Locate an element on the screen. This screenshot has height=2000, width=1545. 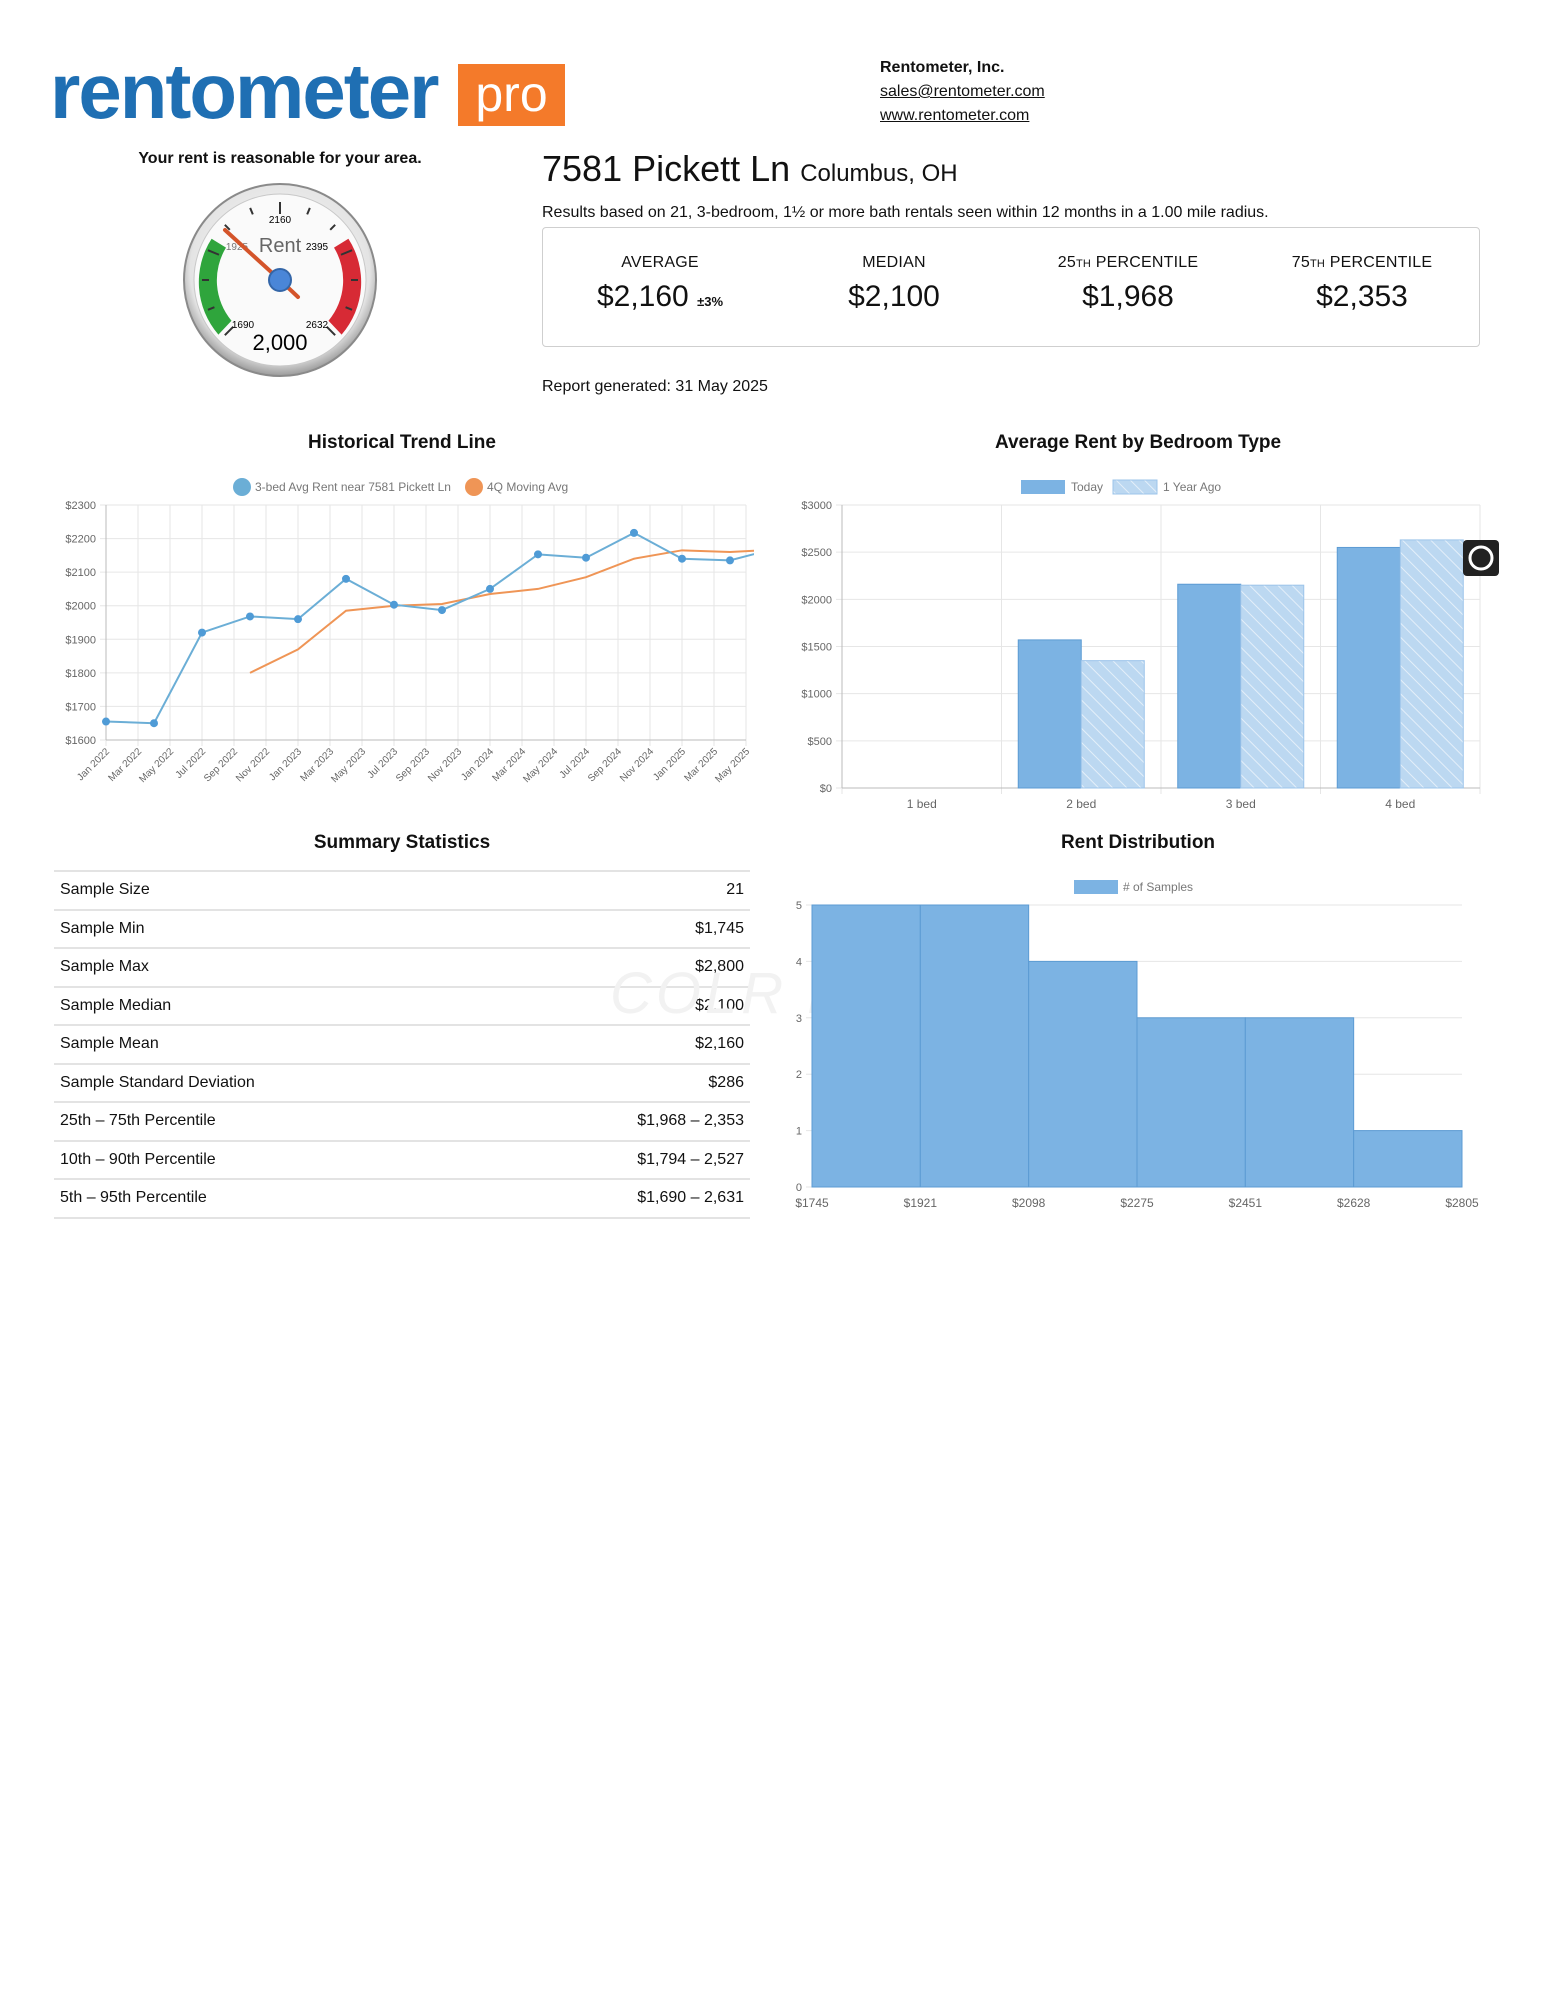
distribution-title: Rent Distribution is located at coordinates (1138, 842).